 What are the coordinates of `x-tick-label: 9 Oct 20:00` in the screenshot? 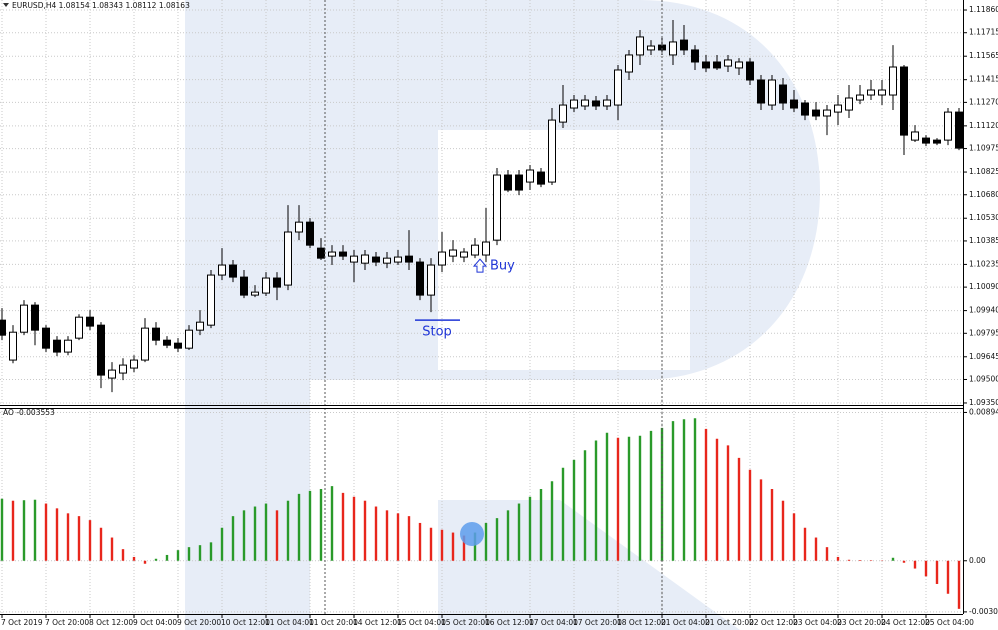 It's located at (199, 622).